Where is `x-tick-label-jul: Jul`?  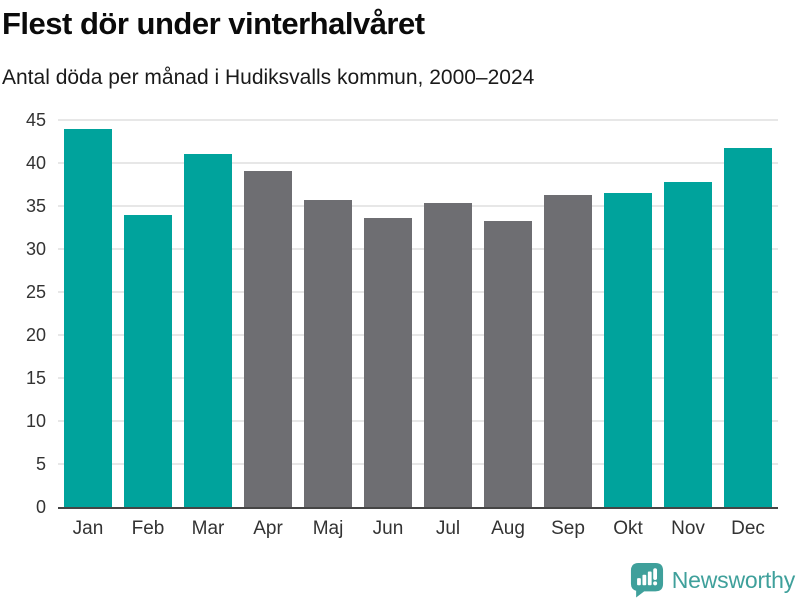 x-tick-label-jul: Jul is located at coordinates (448, 528).